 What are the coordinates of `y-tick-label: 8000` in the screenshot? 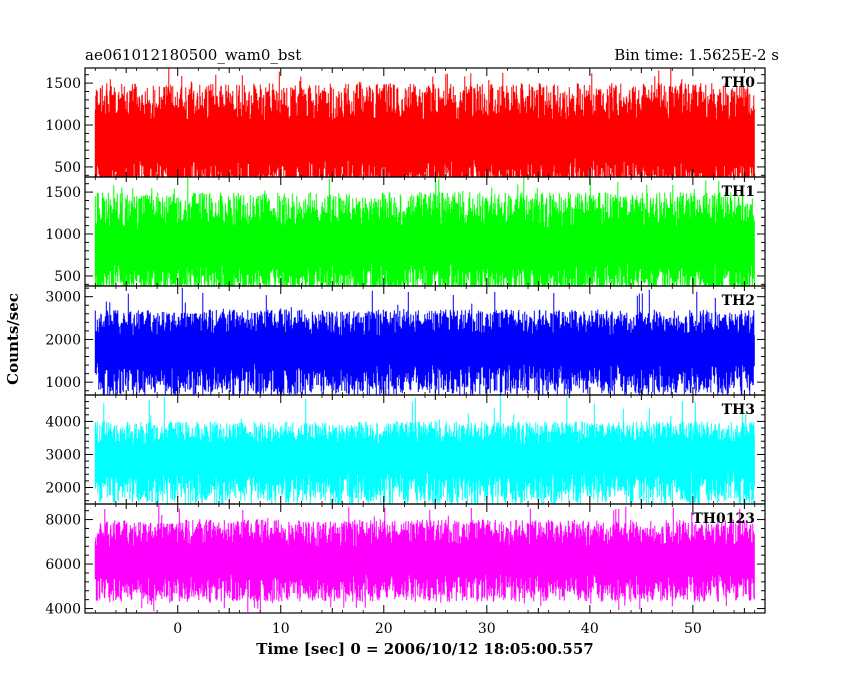 It's located at (63, 521).